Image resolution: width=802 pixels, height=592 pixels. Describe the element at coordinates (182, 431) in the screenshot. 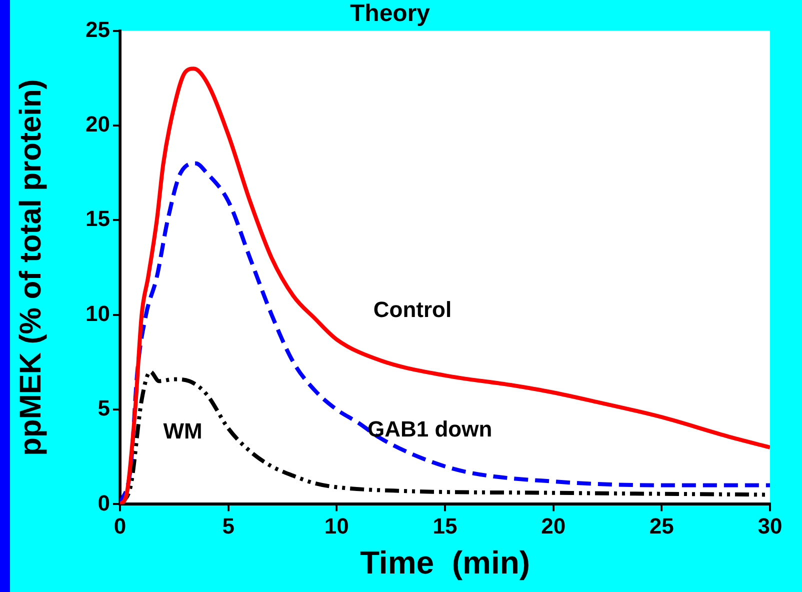

I see `series-label: WM` at that location.